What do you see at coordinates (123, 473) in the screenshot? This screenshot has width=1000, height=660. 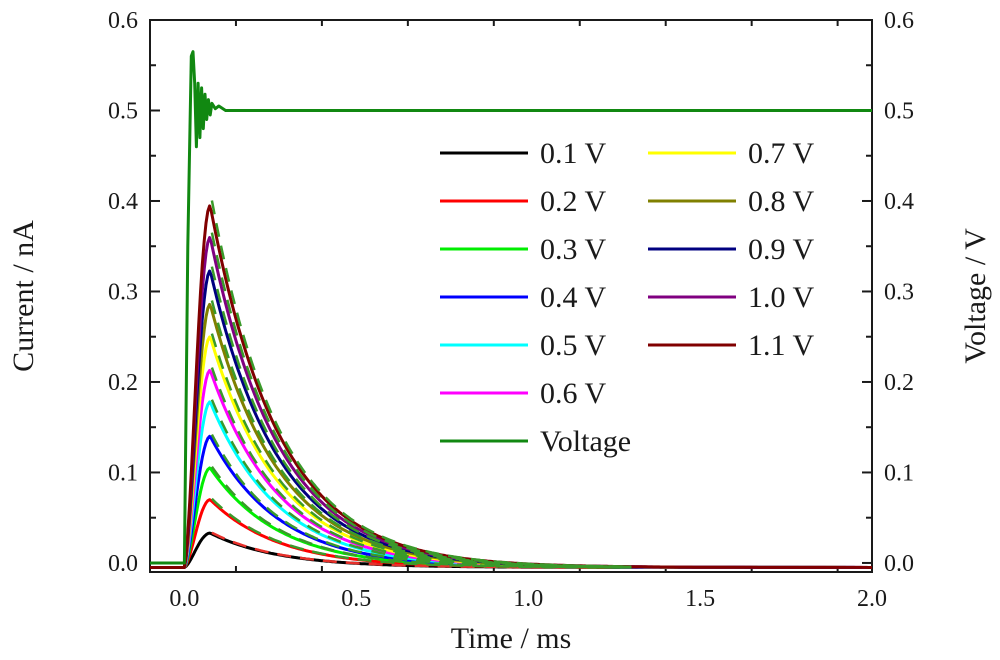 I see `left-y-tick-label: 0.1` at bounding box center [123, 473].